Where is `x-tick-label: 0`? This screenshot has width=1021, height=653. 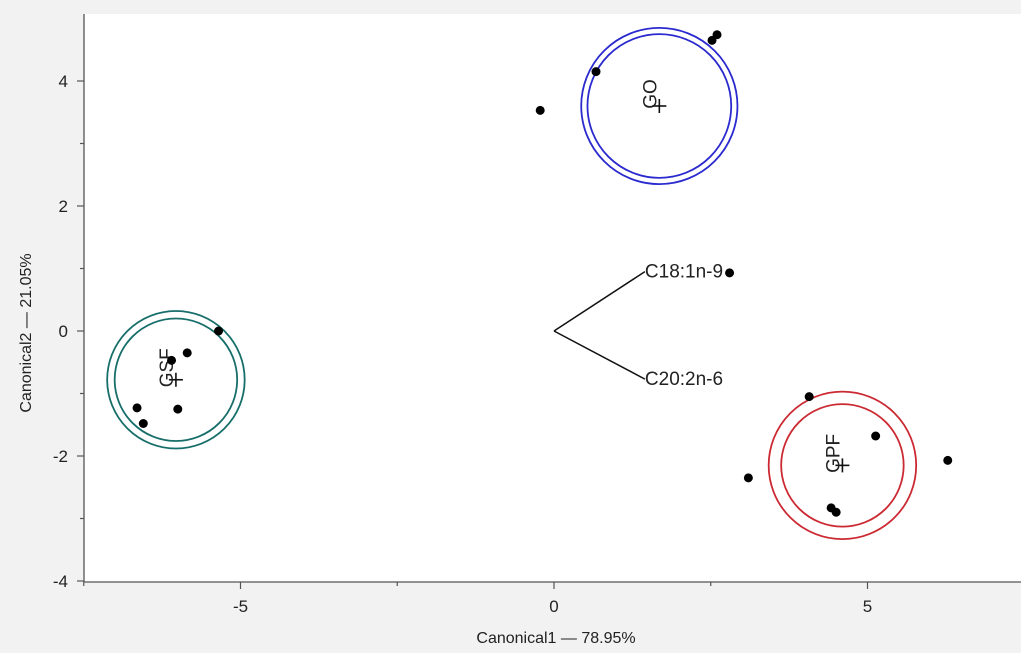
x-tick-label: 0 is located at coordinates (553, 606).